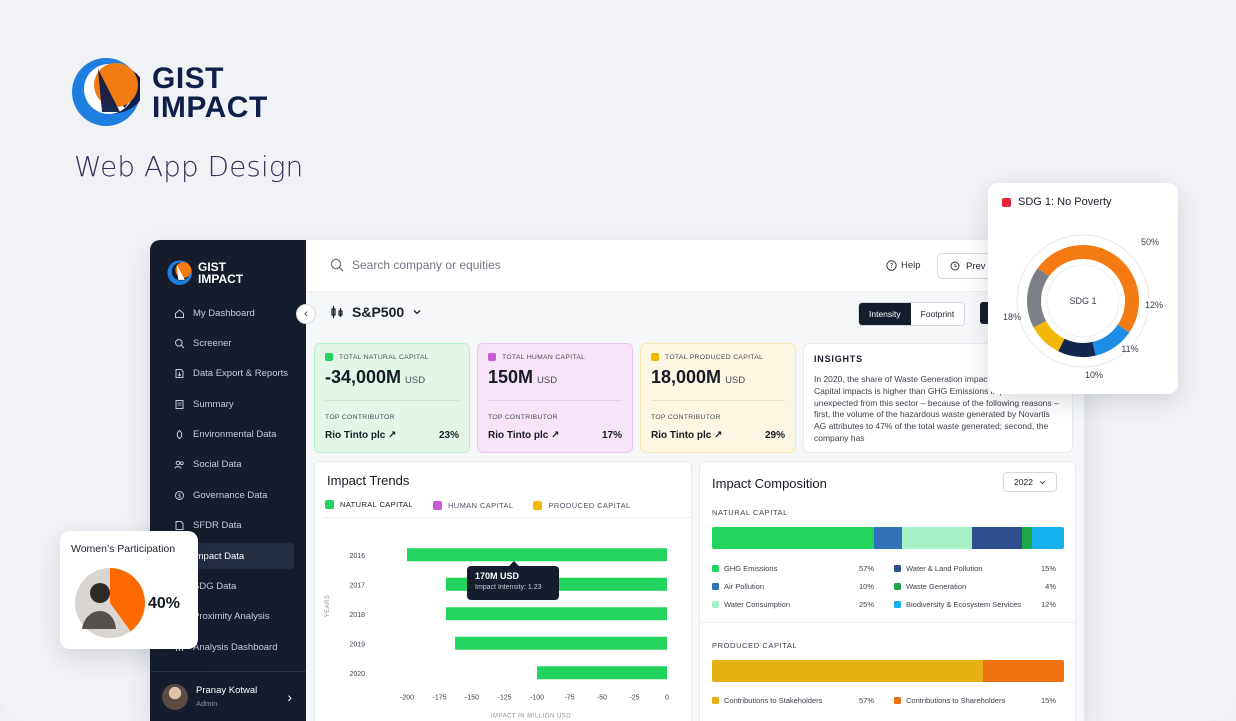 This screenshot has width=1236, height=721. I want to click on x-tick-label: -75, so click(569, 698).